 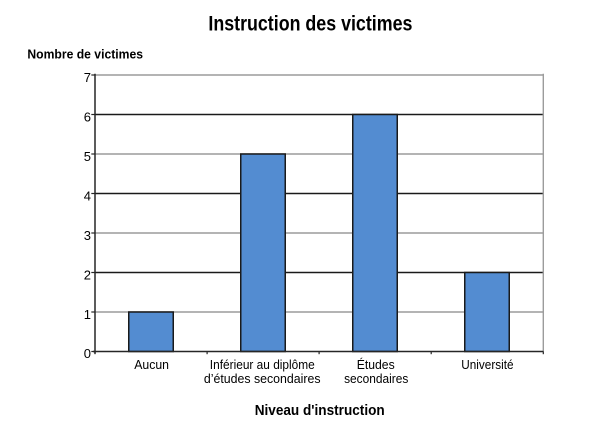 What do you see at coordinates (85, 54) in the screenshot?
I see `svg-text: Nombre de victimes` at bounding box center [85, 54].